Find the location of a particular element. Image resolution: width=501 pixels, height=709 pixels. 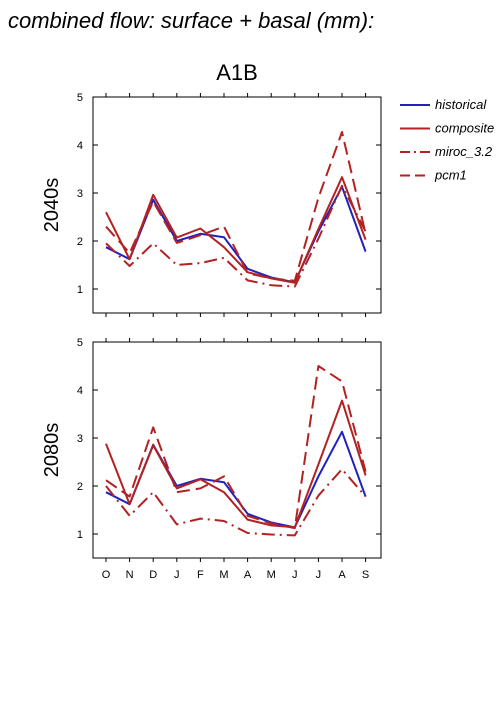

x-tick-label: N is located at coordinates (130, 575).